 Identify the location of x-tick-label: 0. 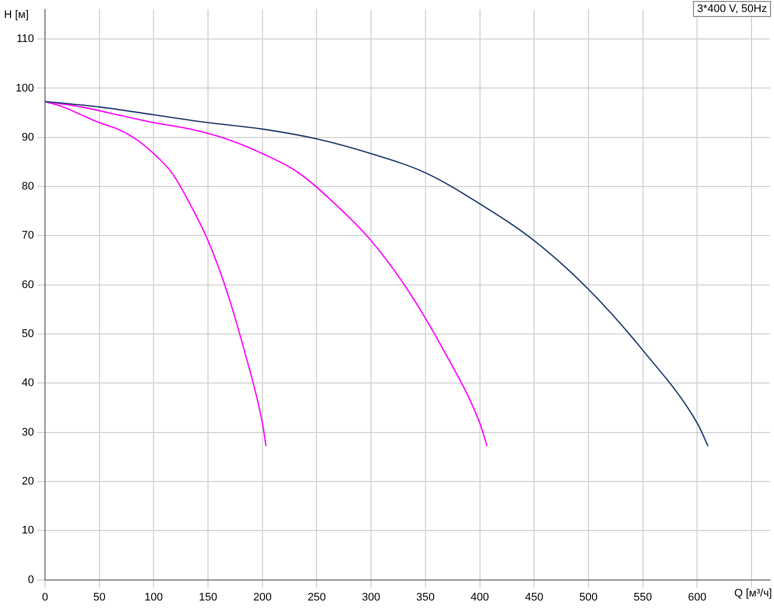
(45, 597).